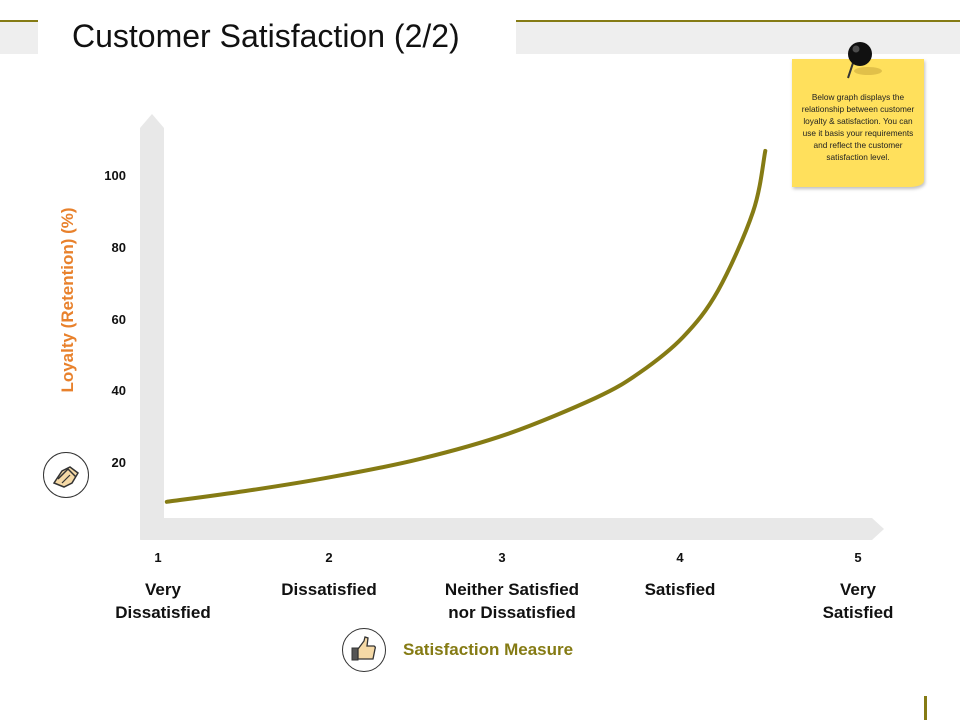 The width and height of the screenshot is (960, 720). I want to click on y-axis-band, so click(152, 327).